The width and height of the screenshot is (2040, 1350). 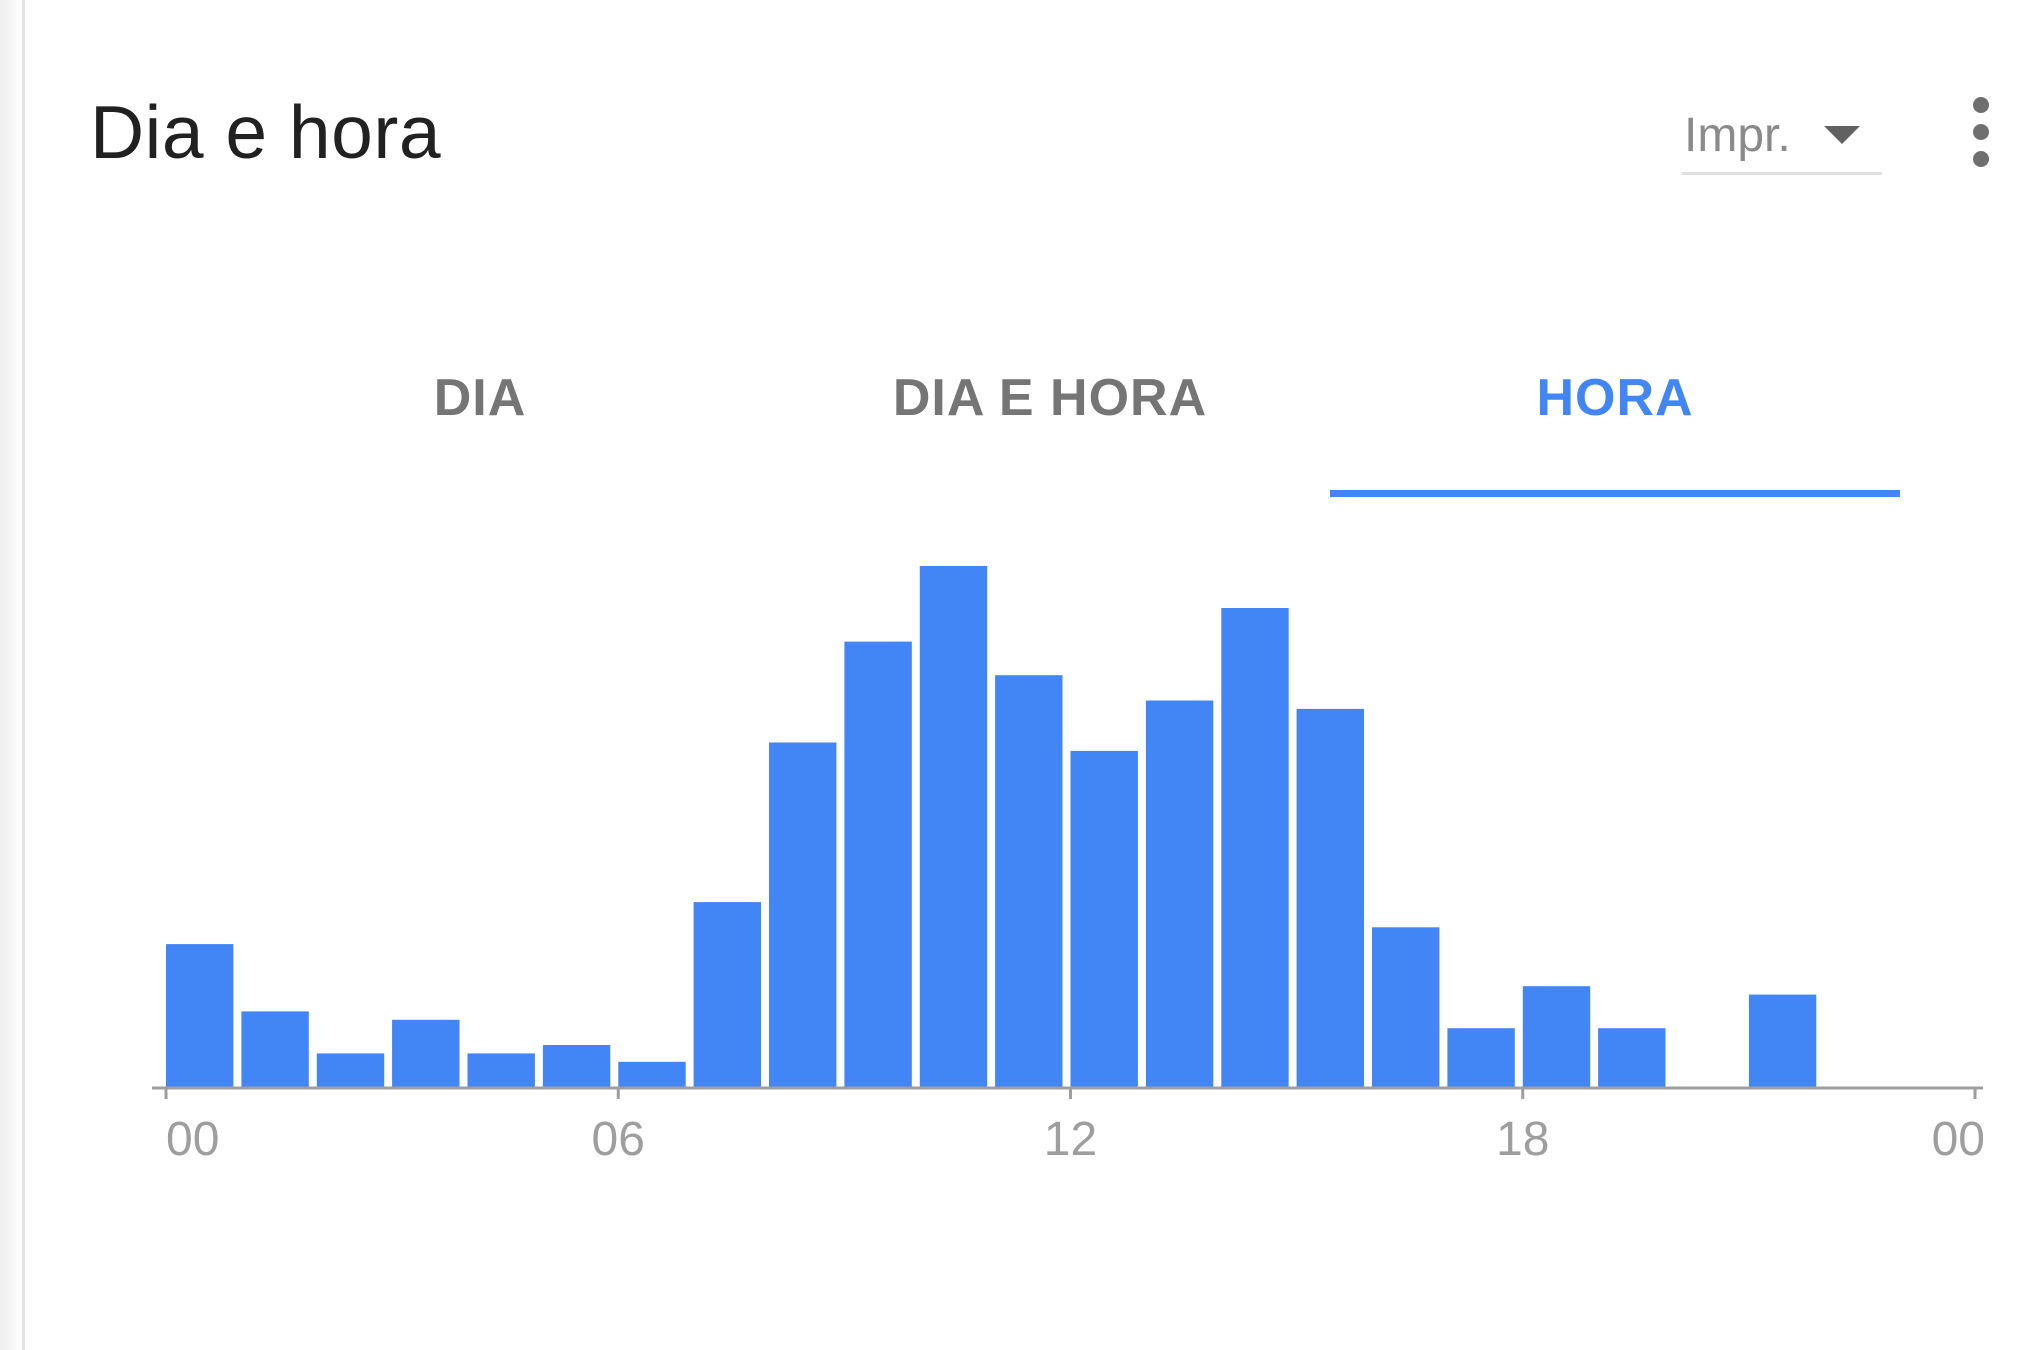 I want to click on card-title: Dia e hora, so click(x=266, y=132).